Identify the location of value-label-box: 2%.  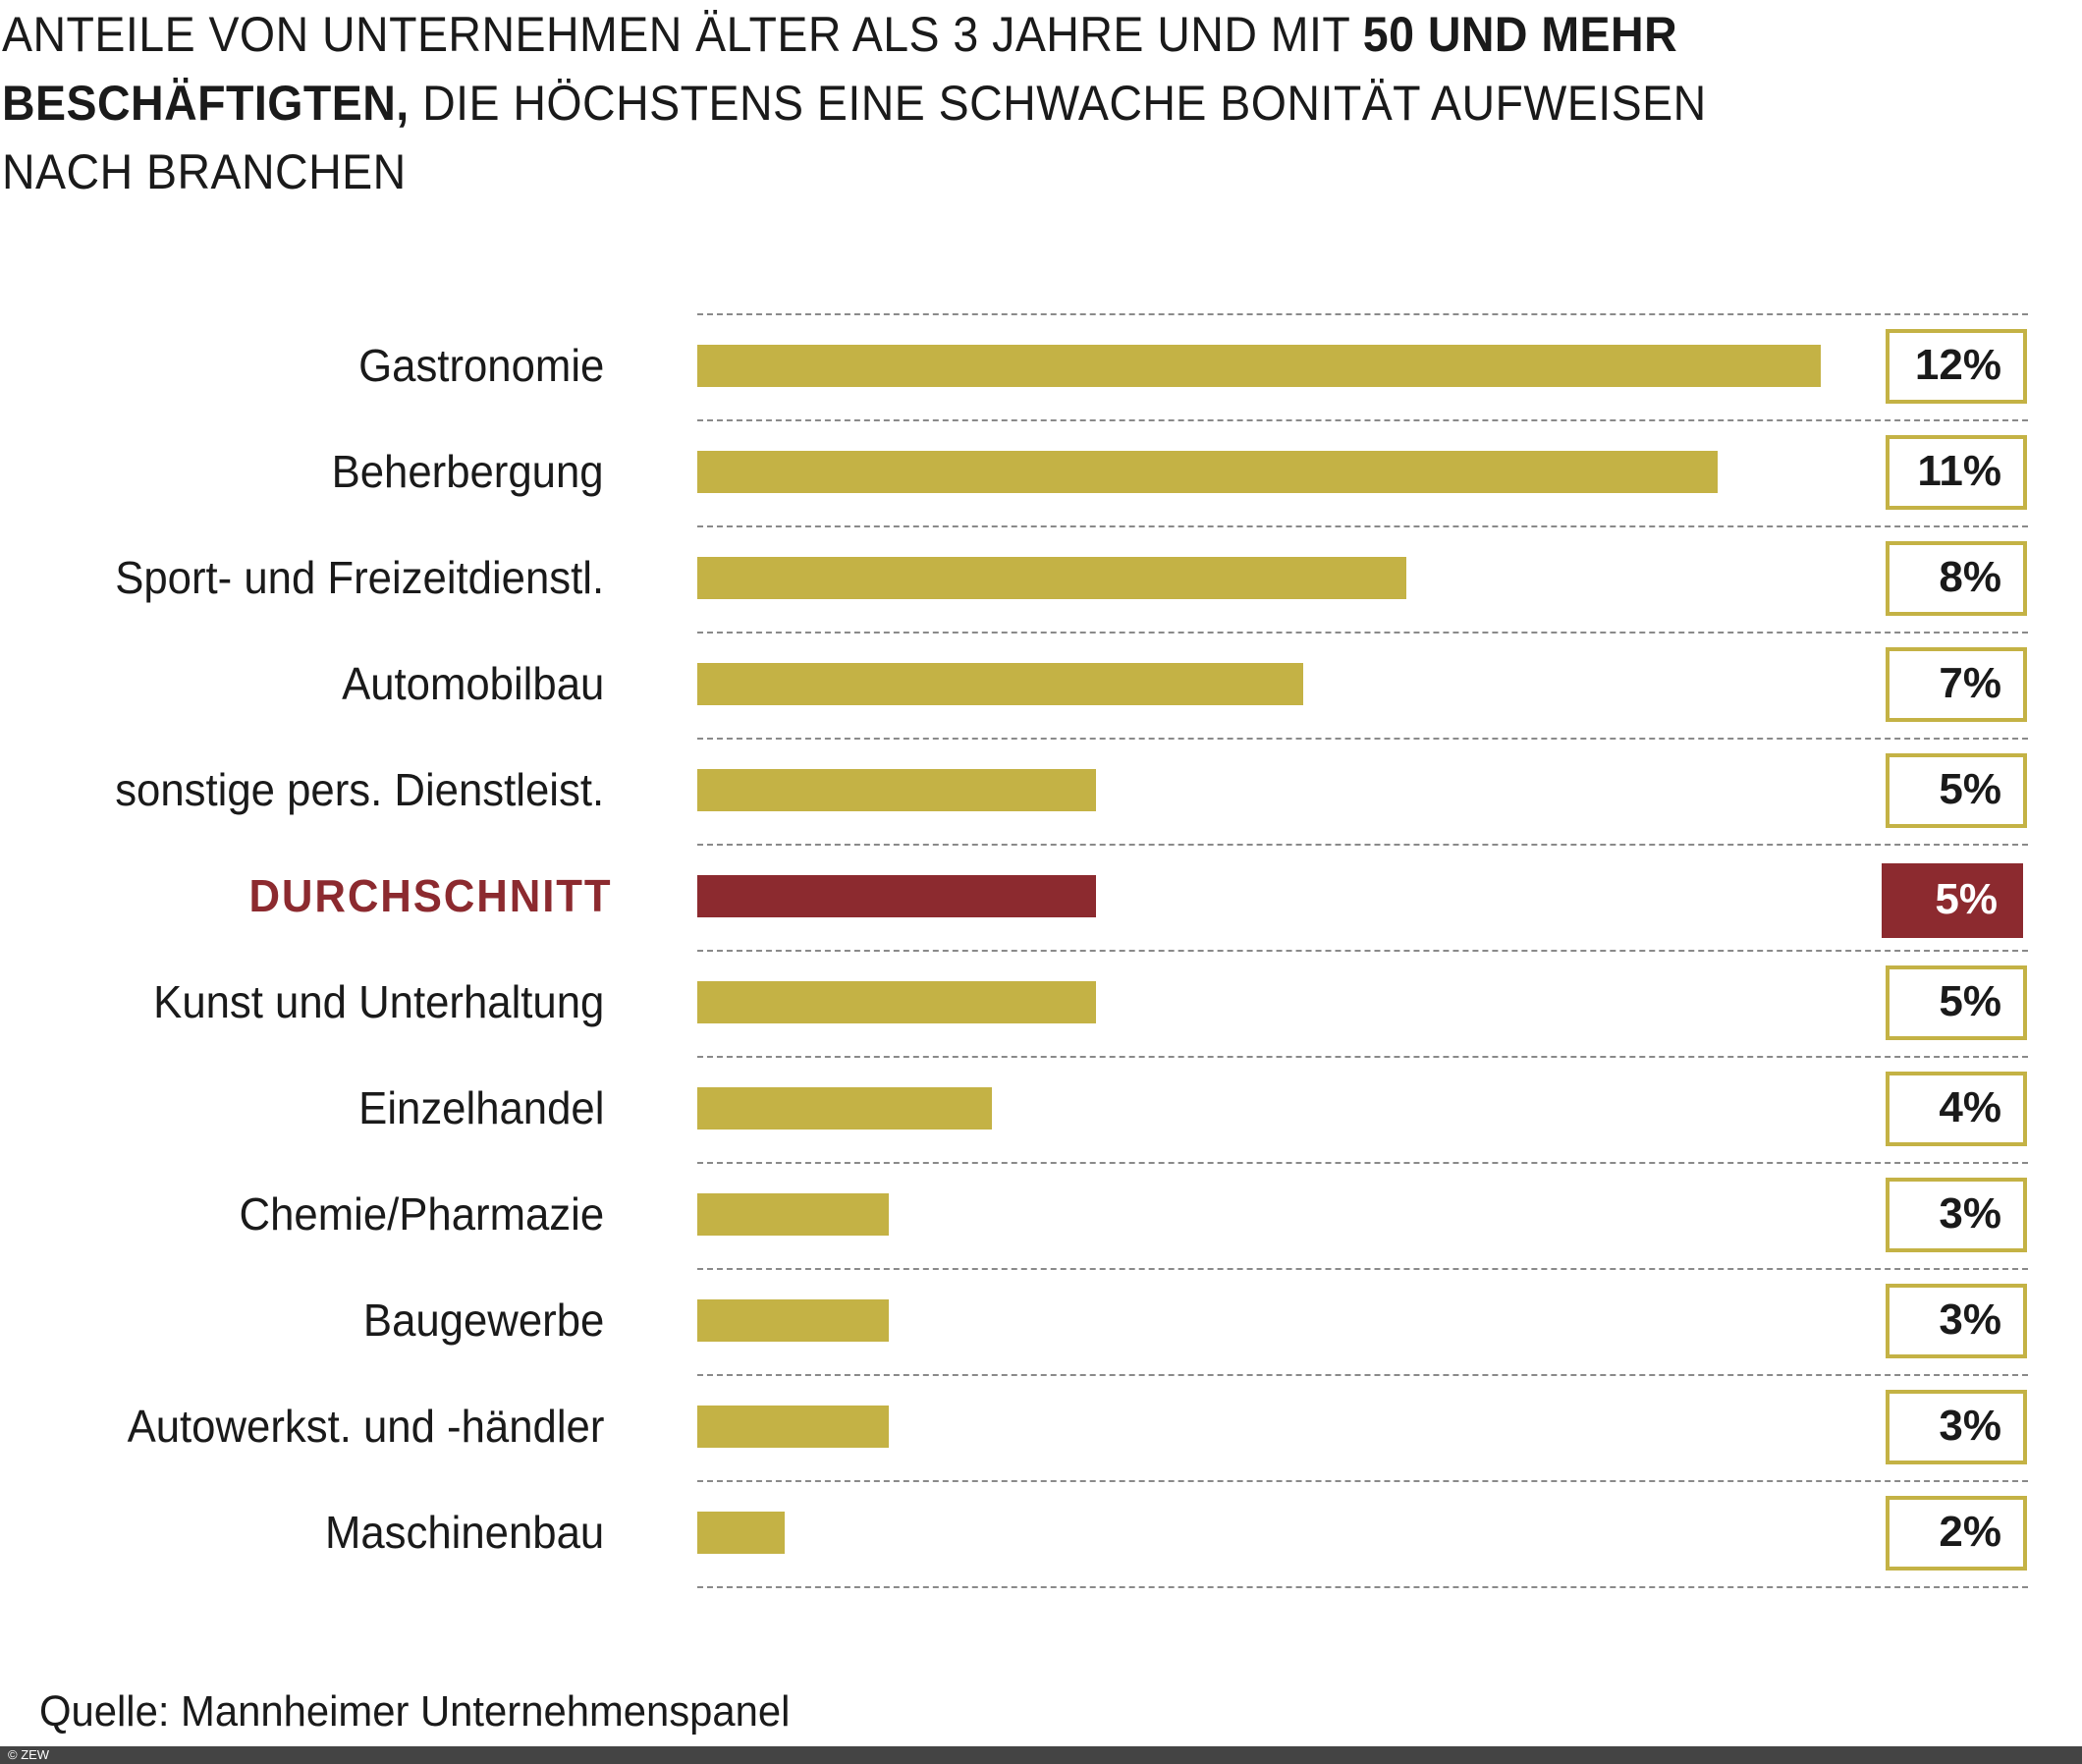
(1956, 1533).